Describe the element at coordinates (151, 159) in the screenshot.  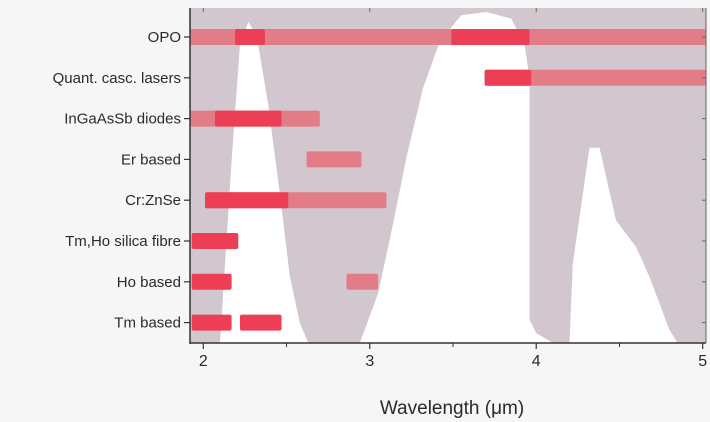
I see `y-tick-label: Er based` at that location.